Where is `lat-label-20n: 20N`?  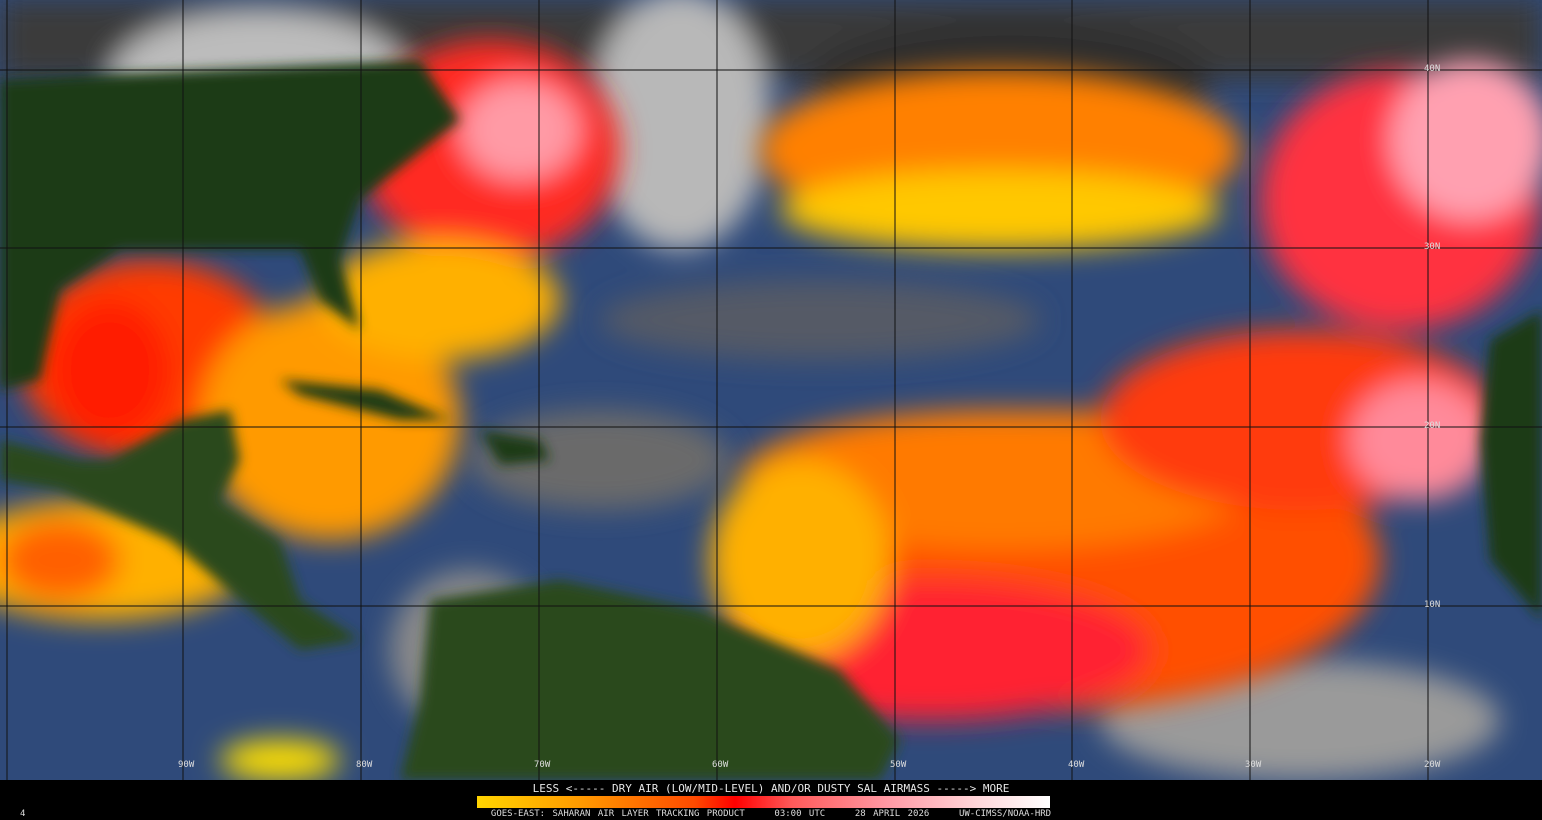
lat-label-20n: 20N is located at coordinates (1432, 426).